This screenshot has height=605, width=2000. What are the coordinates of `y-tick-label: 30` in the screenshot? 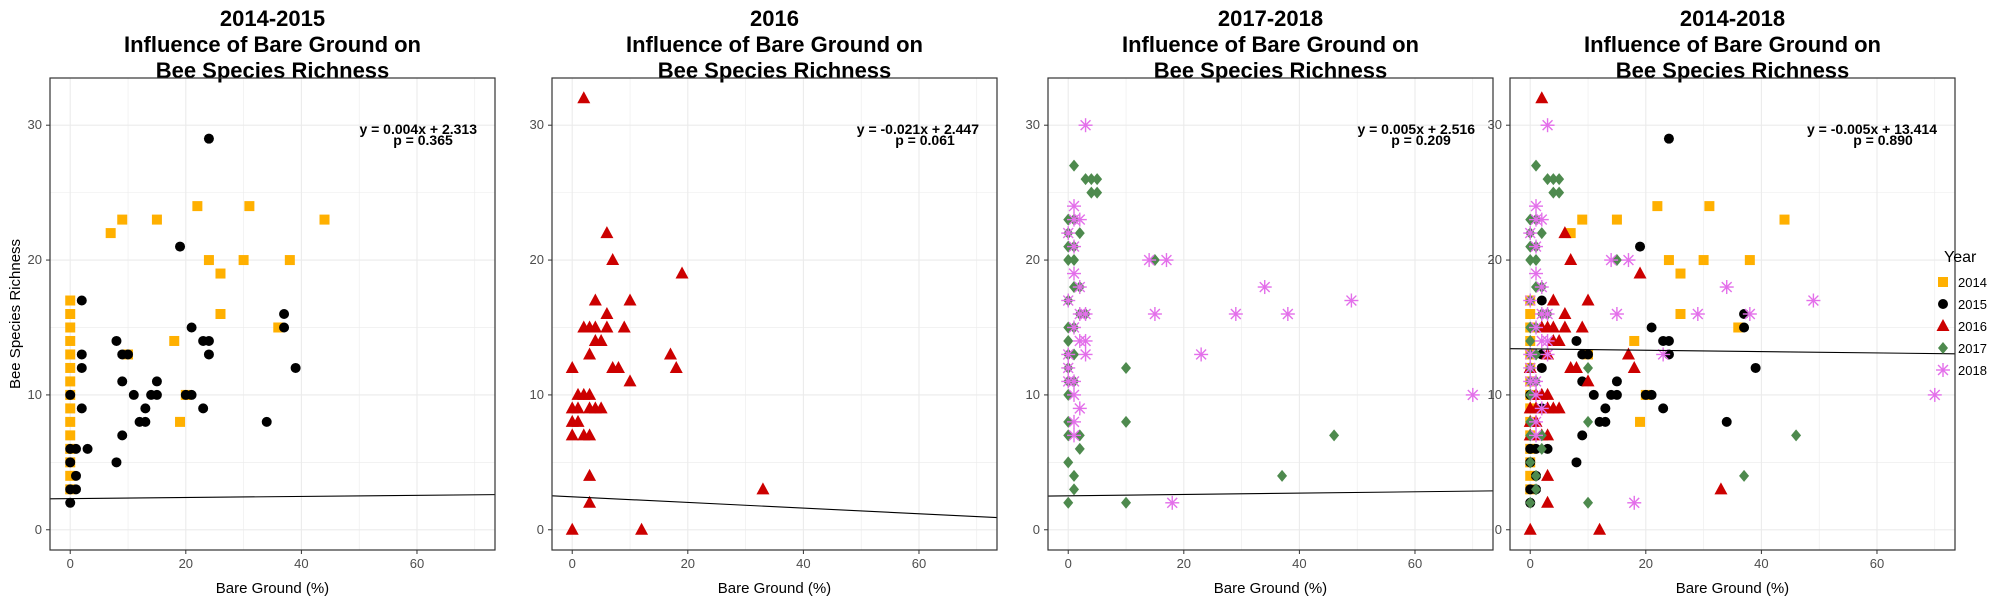 It's located at (537, 124).